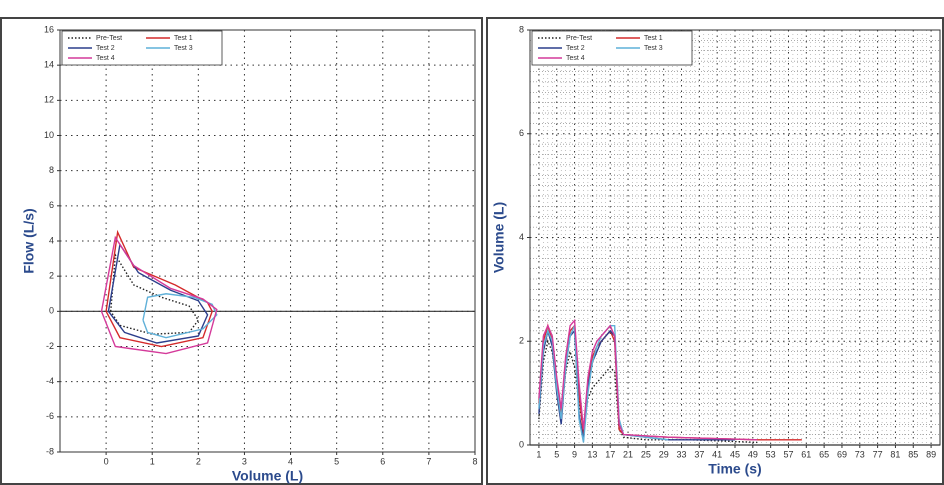 Image resolution: width=944 pixels, height=485 pixels. I want to click on x-tick-label: 17, so click(610, 454).